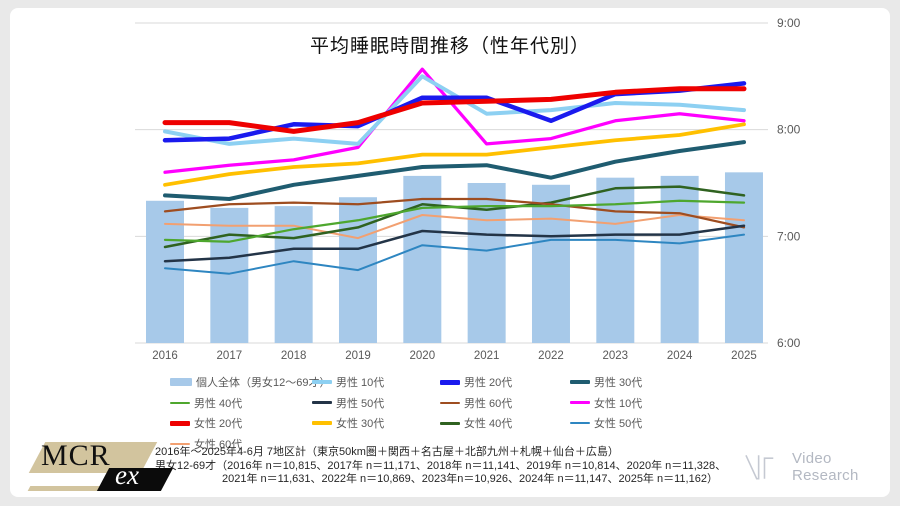 The image size is (900, 506). Describe the element at coordinates (127, 475) in the screenshot. I see `mcr-logo-ex-text: ex` at that location.